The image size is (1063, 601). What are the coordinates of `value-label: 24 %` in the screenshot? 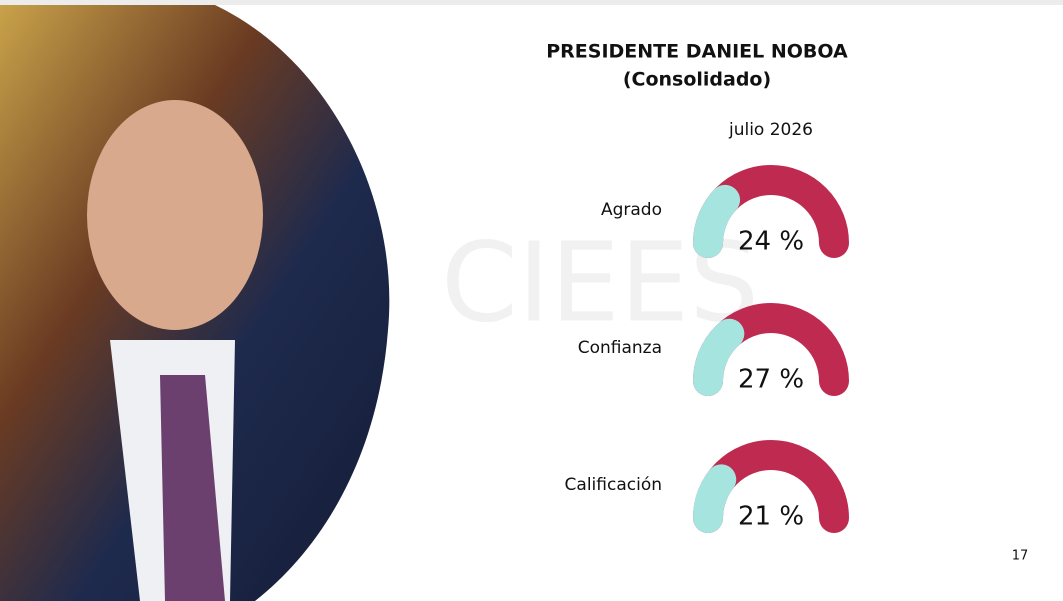 It's located at (771, 242).